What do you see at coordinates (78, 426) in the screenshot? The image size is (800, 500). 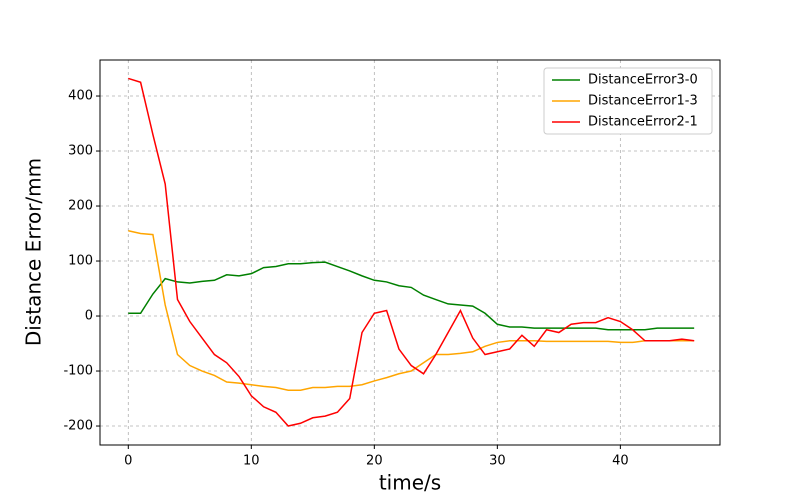 I see `y-tick-label: -200` at bounding box center [78, 426].